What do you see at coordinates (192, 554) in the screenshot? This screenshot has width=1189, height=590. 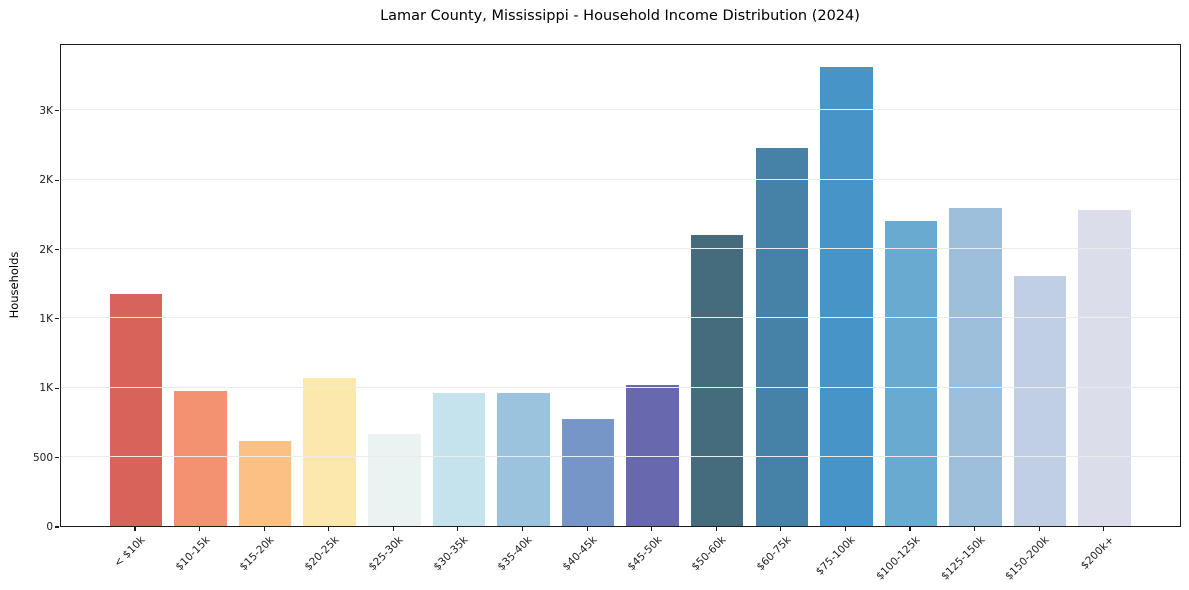 I see `x-tick-label-$10-15k: $10-15k` at bounding box center [192, 554].